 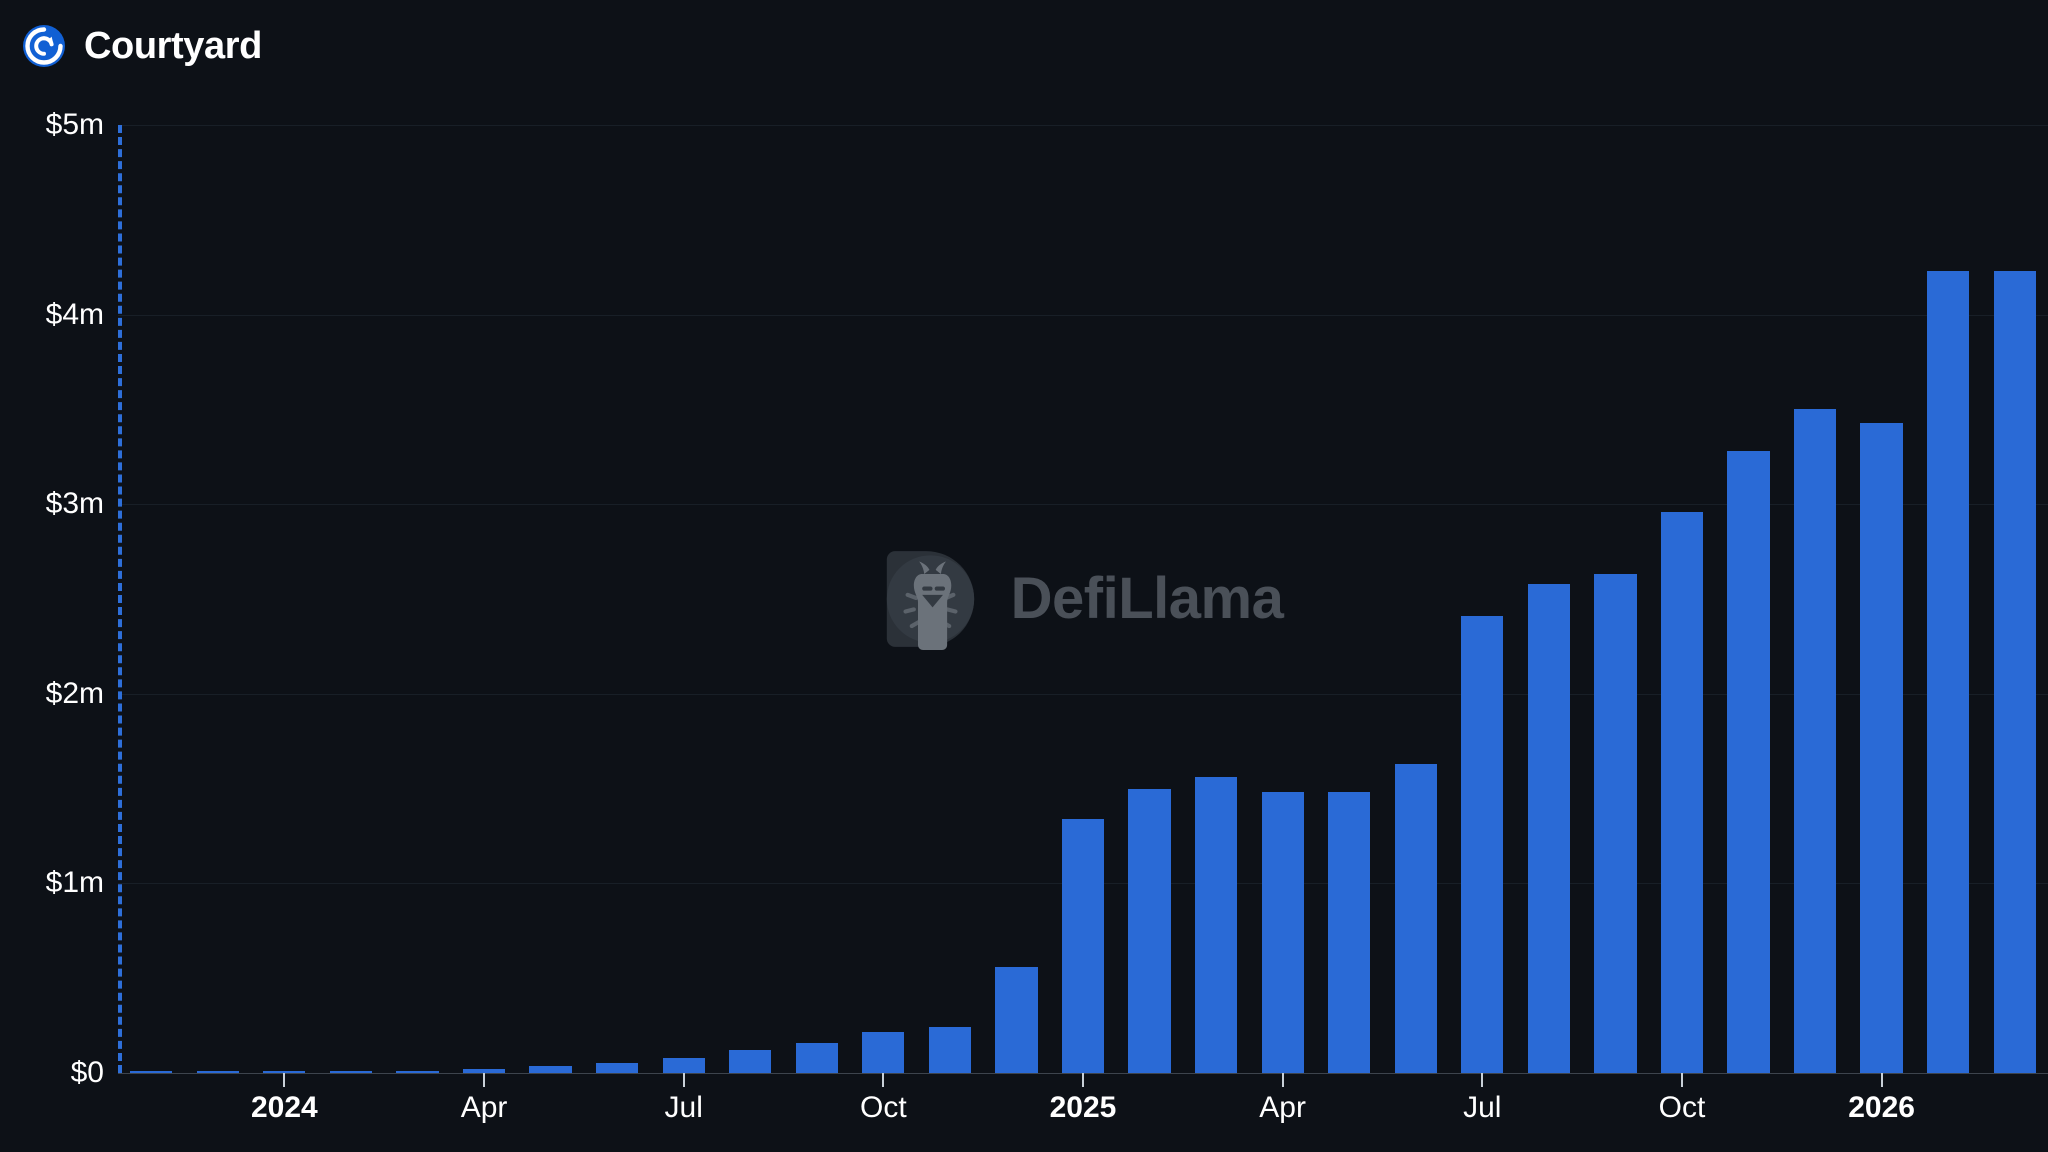 I want to click on y-axis-tick-label: $1m, so click(x=74, y=883).